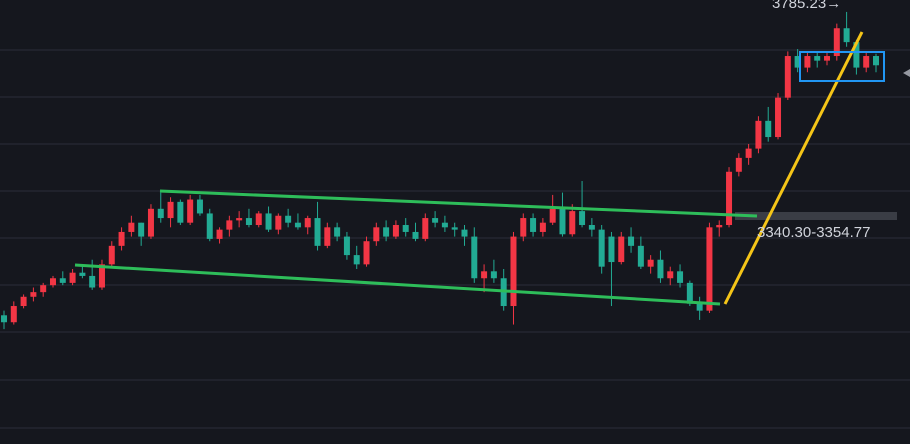  I want to click on highlight-box, so click(842, 66).